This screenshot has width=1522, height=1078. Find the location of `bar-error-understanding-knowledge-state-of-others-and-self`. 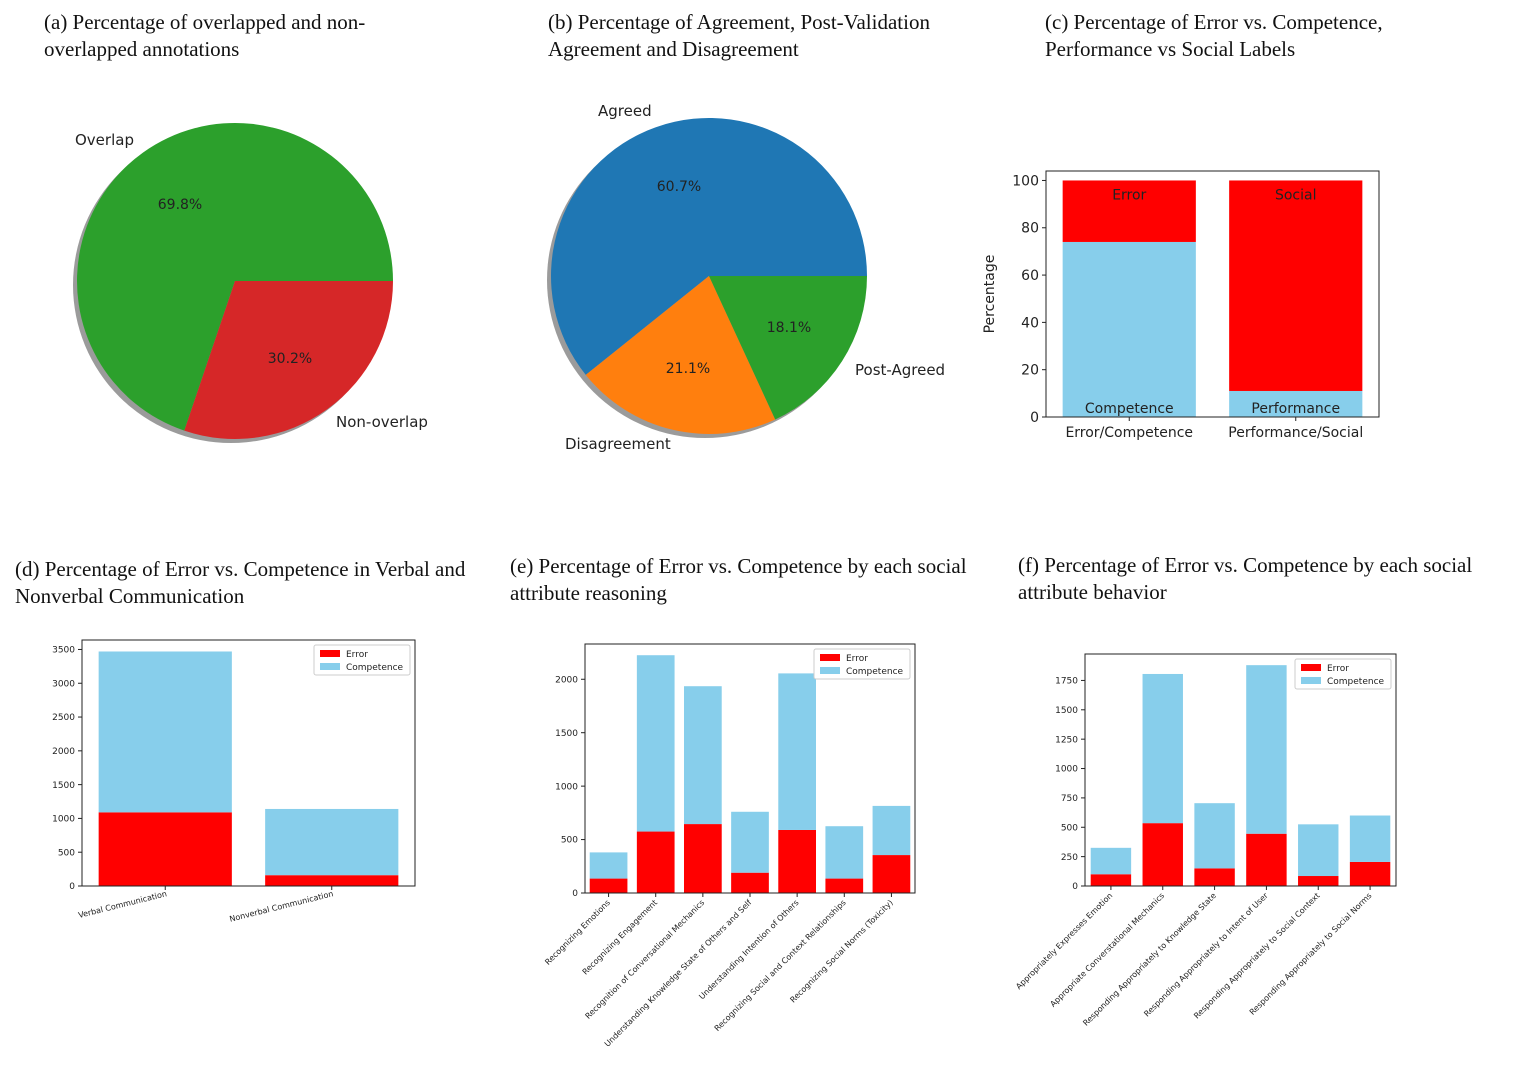

bar-error-understanding-knowledge-state-of-others-and-self is located at coordinates (750, 882).